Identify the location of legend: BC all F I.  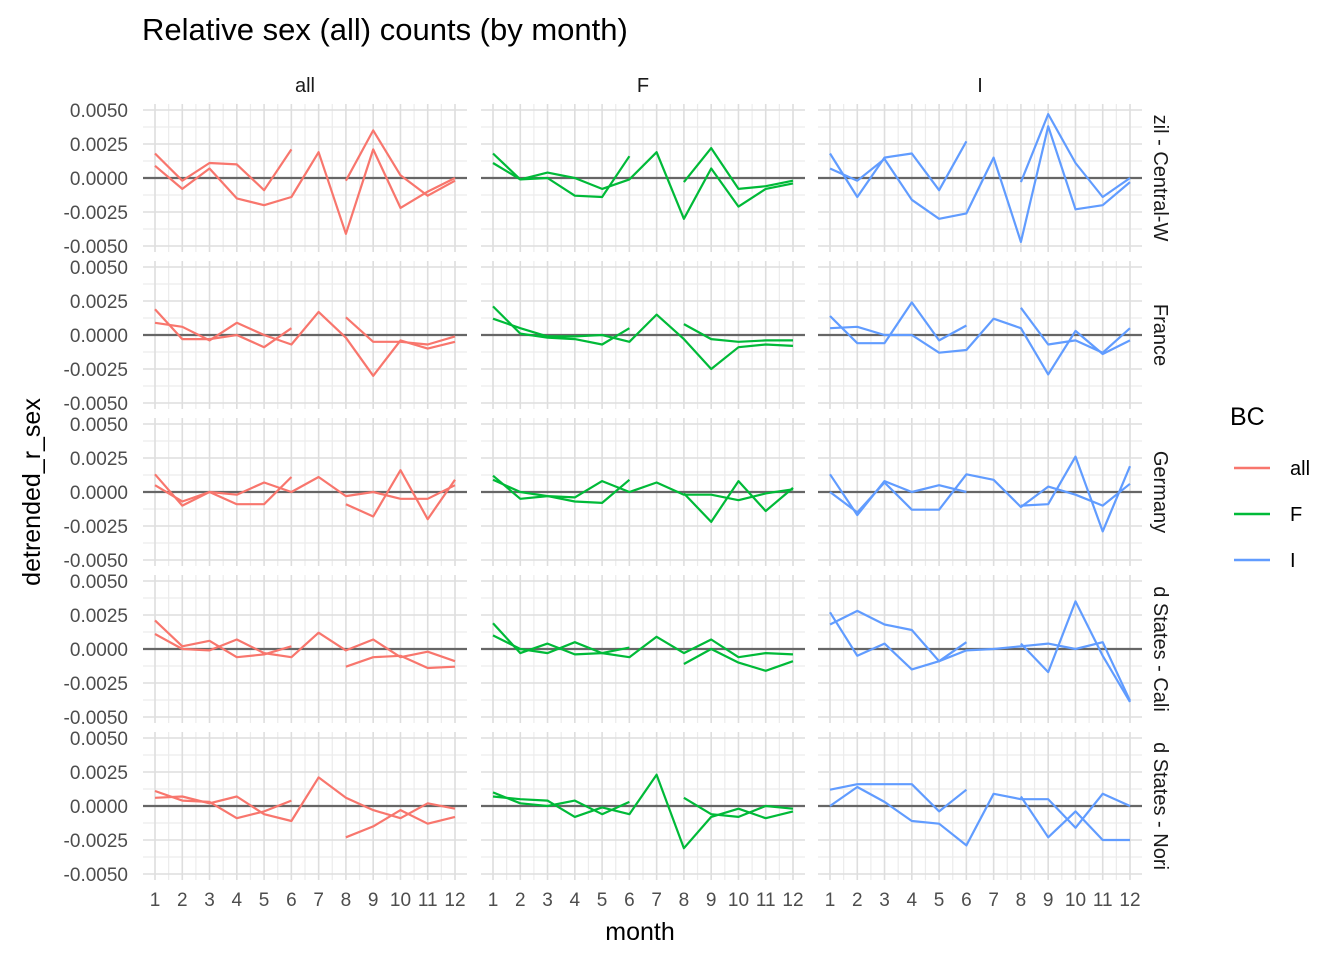
(1270, 487).